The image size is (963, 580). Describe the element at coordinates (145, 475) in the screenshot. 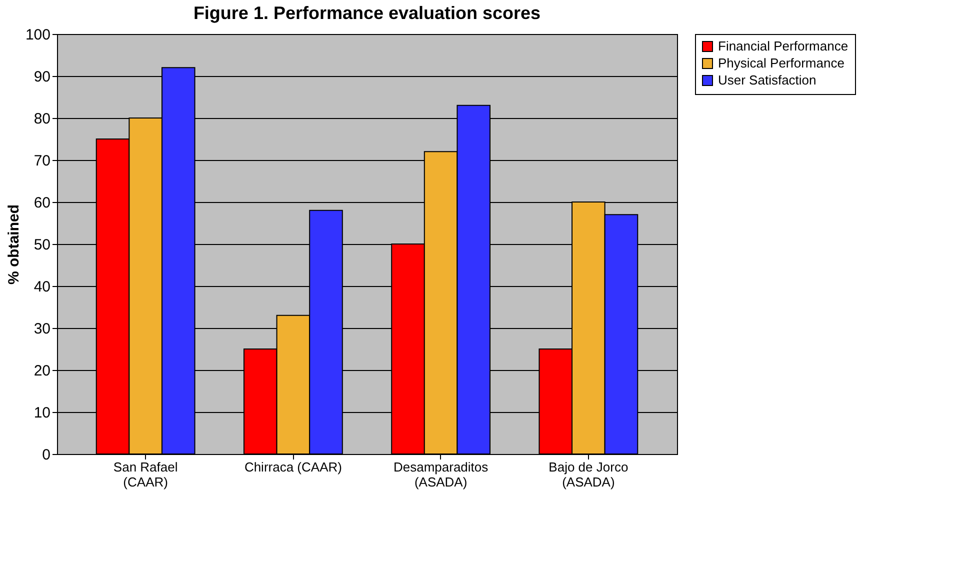

I see `x-tick-label: San Rafael (CAAR)` at that location.